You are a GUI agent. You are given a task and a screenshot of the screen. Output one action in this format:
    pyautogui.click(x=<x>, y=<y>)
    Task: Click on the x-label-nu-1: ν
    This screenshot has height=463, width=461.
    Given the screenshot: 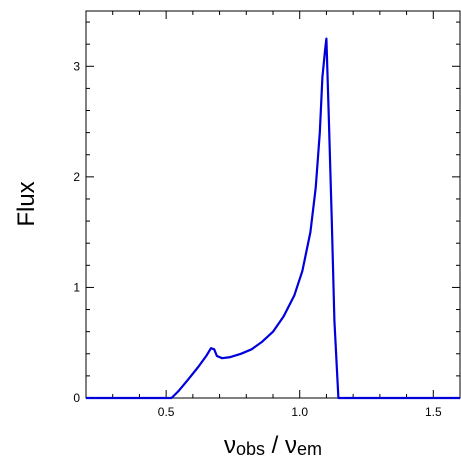 What is the action you would take?
    pyautogui.click(x=230, y=445)
    